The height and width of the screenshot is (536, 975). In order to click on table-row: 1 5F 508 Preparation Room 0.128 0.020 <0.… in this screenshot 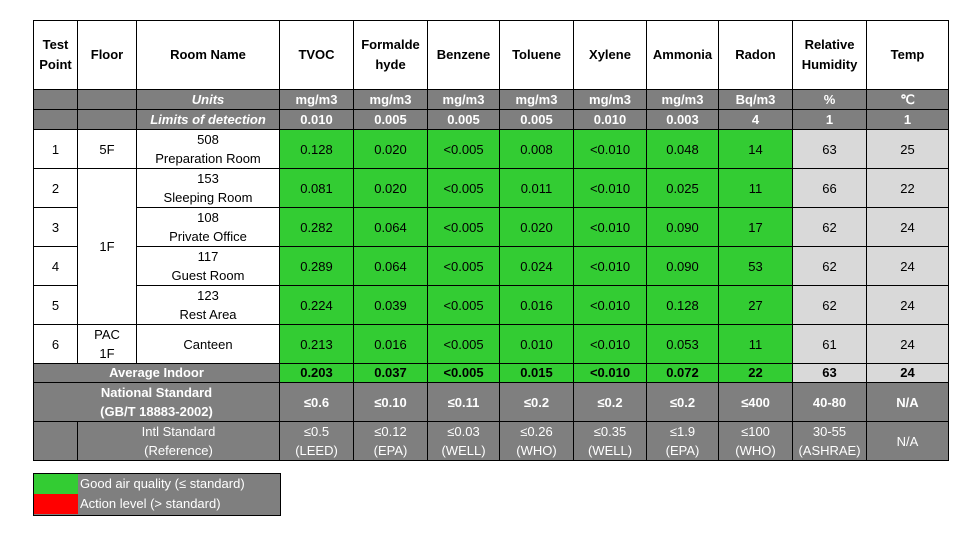, I will do `click(491, 149)`.